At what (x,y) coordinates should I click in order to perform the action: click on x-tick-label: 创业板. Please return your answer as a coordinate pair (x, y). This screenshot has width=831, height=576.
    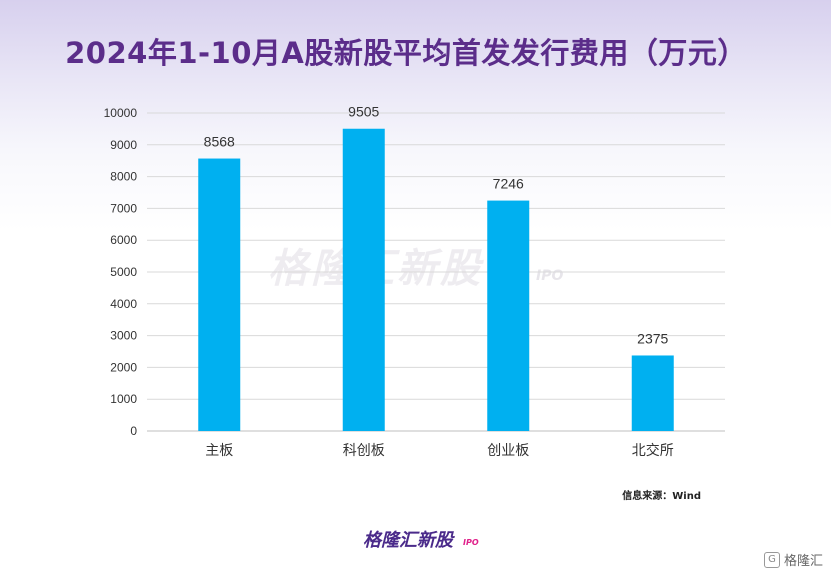
    Looking at the image, I should click on (508, 451).